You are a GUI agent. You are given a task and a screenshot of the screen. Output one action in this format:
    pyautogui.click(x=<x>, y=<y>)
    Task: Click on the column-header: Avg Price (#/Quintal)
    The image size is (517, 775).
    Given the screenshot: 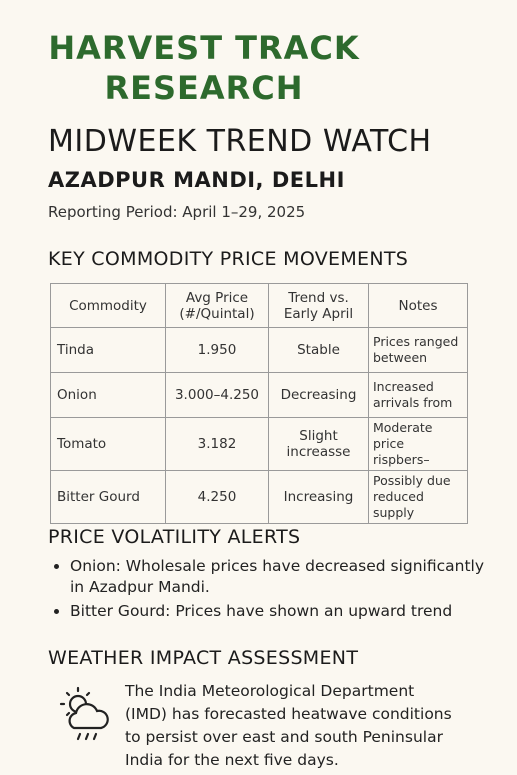 What is the action you would take?
    pyautogui.click(x=217, y=305)
    